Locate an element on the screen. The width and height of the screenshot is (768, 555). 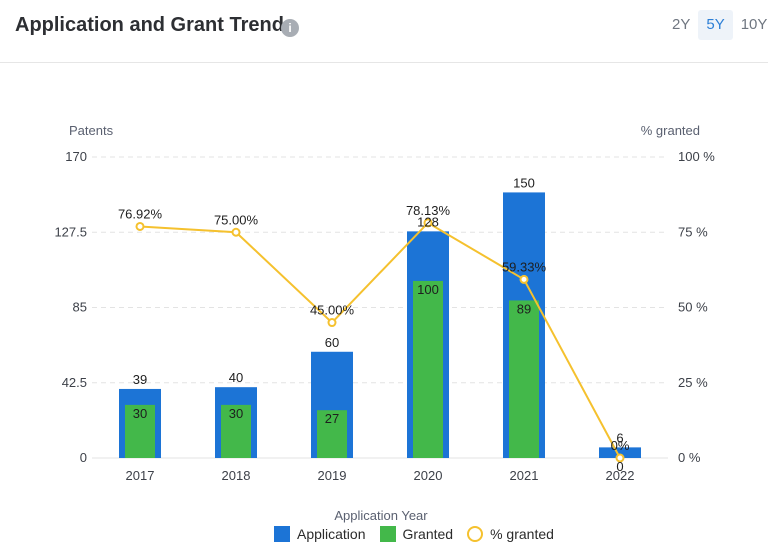
legend-item-granted: Granted is located at coordinates (416, 534).